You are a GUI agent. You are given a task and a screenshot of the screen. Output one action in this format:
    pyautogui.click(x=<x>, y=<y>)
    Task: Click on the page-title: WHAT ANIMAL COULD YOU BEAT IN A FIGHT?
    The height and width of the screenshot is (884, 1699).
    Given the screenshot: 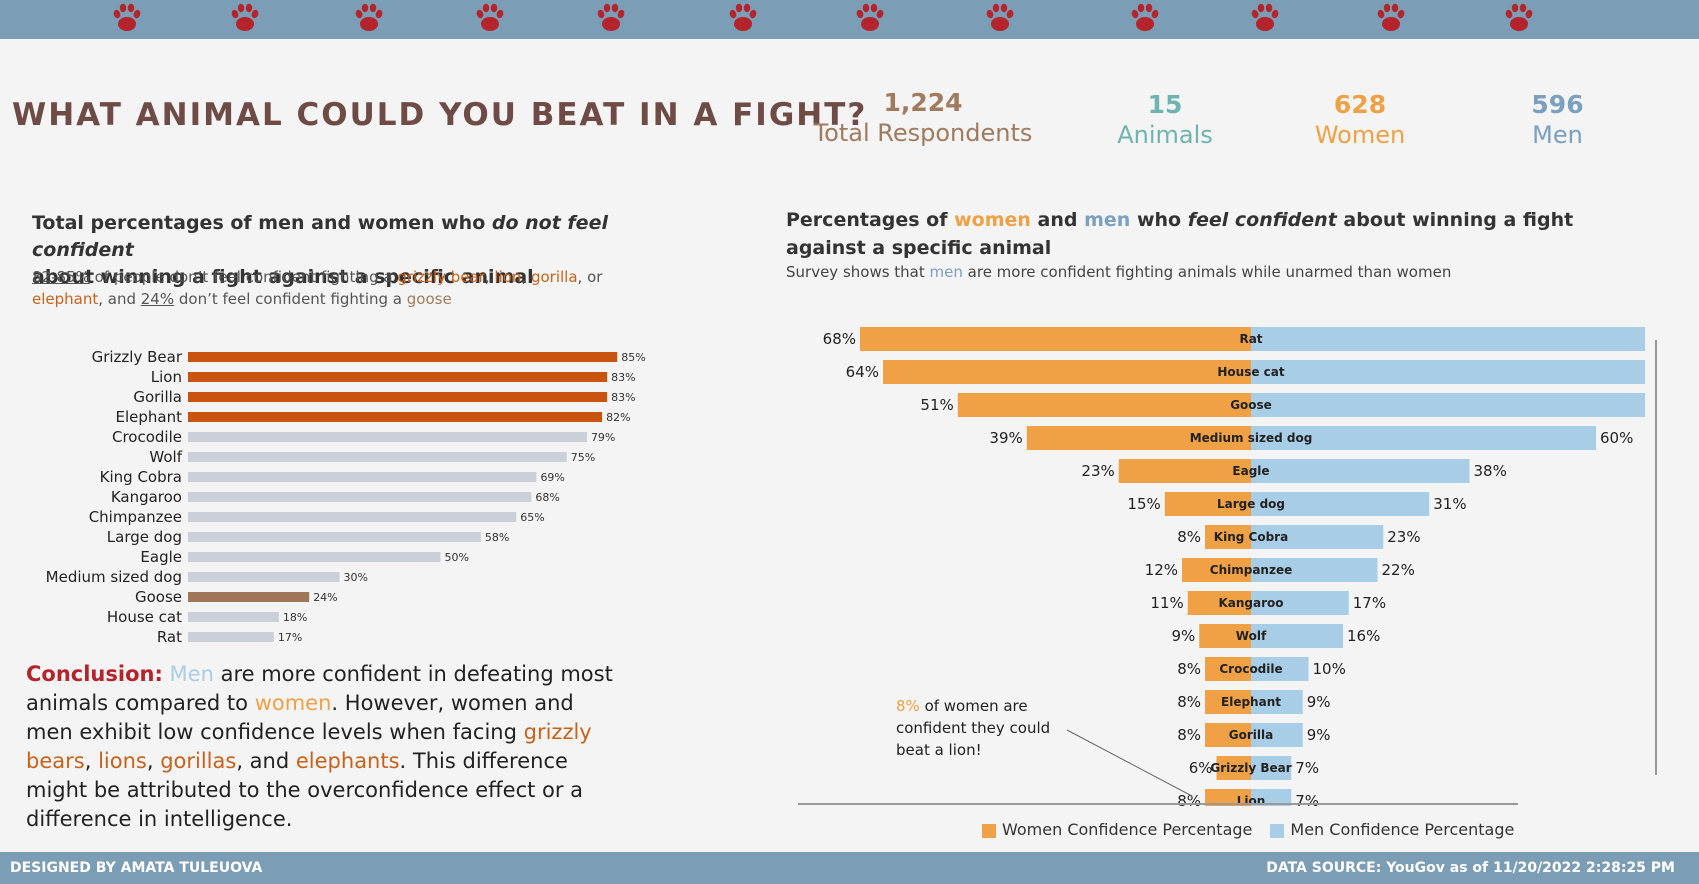 What is the action you would take?
    pyautogui.click(x=440, y=115)
    